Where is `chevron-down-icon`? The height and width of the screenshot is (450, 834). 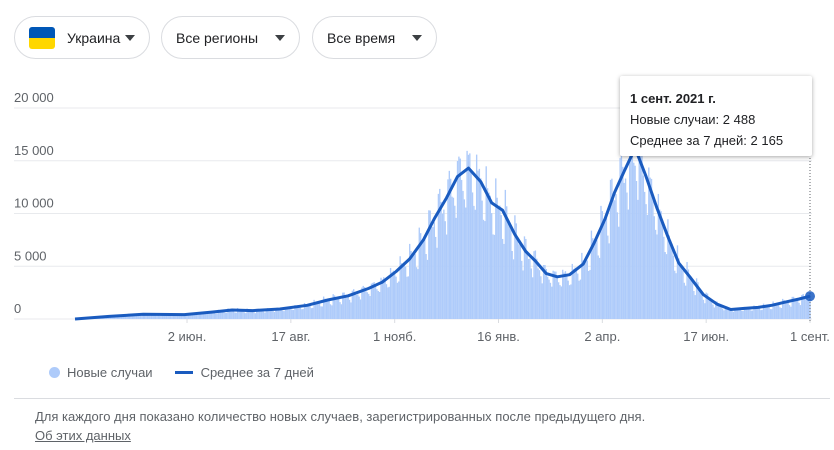 chevron-down-icon is located at coordinates (130, 37).